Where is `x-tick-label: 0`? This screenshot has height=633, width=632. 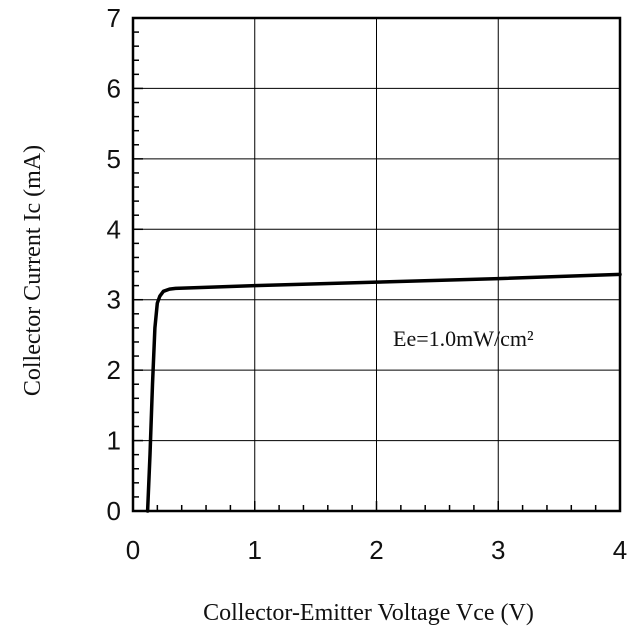
x-tick-label: 0 is located at coordinates (133, 550).